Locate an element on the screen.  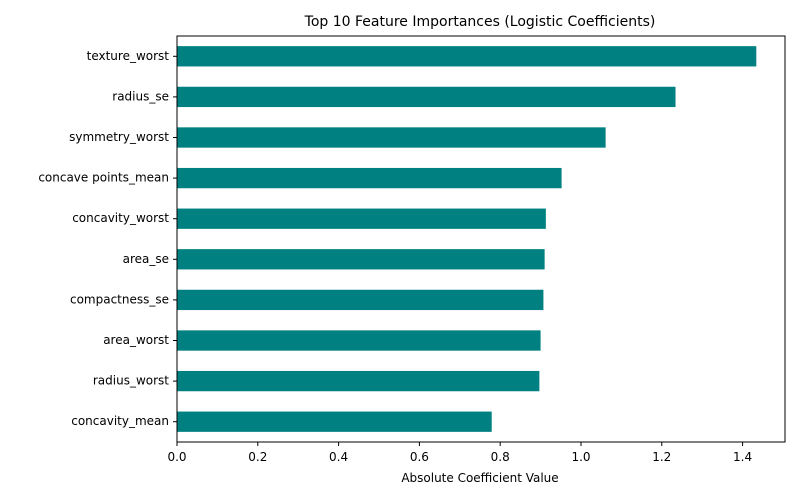
y-tick-label: concavity_worst is located at coordinates (120, 218).